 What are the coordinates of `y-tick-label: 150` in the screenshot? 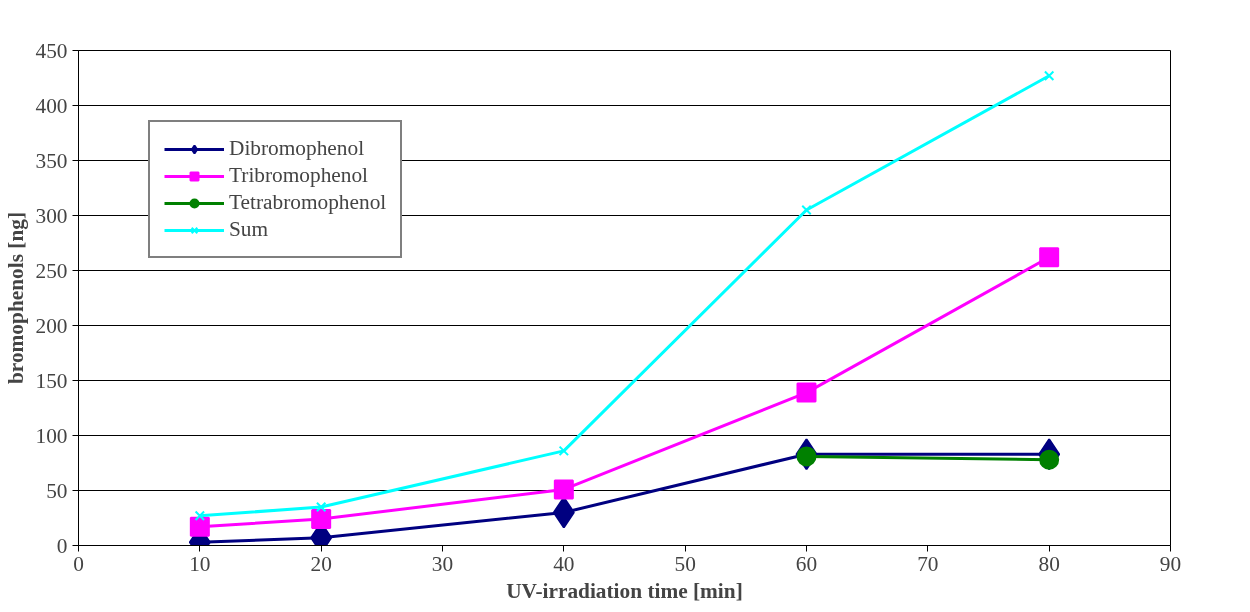 It's located at (51, 380).